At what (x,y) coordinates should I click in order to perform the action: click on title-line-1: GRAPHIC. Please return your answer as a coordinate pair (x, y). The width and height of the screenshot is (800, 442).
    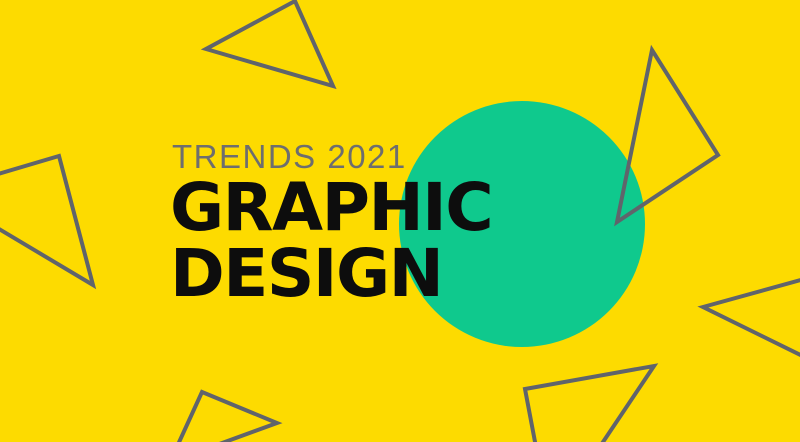
    Looking at the image, I should click on (332, 207).